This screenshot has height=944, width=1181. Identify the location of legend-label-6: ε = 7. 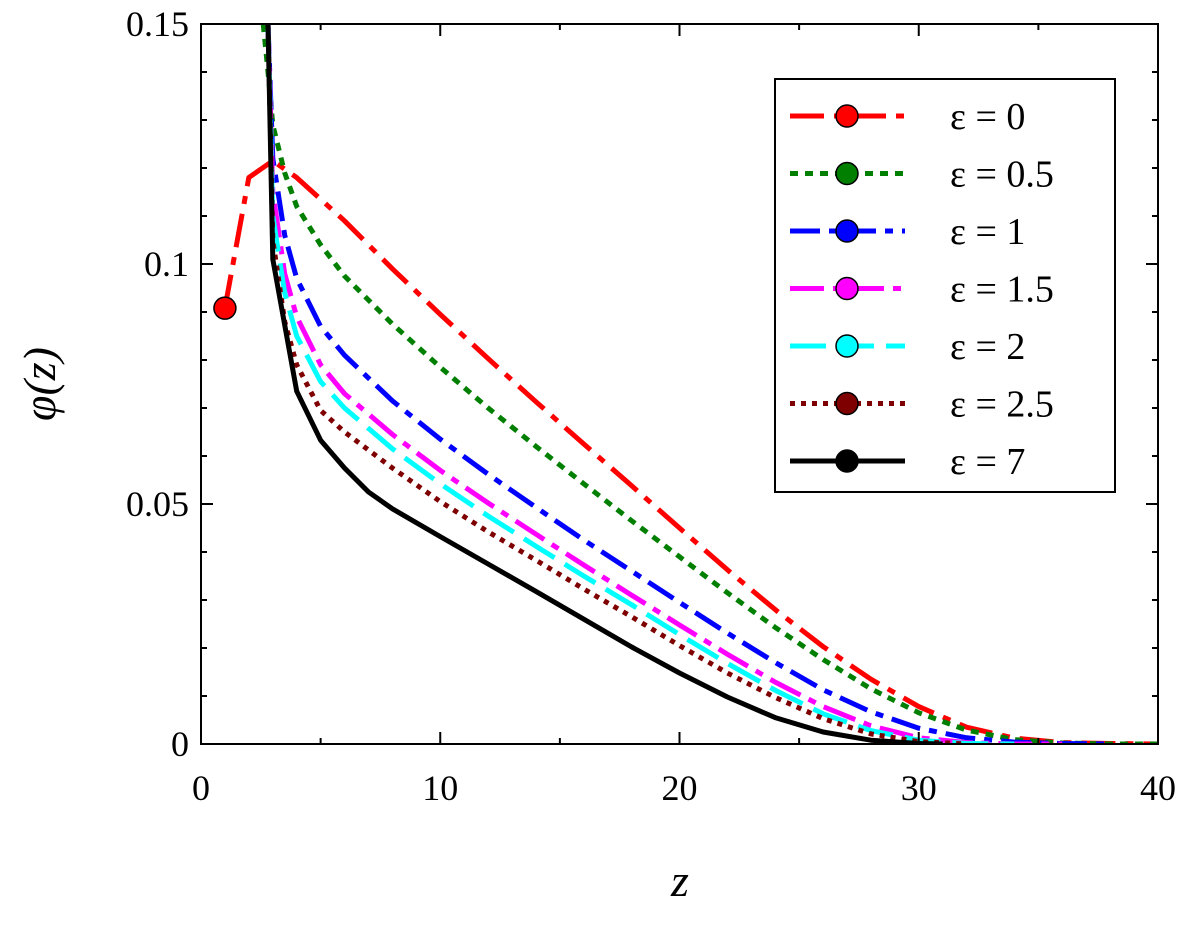
(987, 462).